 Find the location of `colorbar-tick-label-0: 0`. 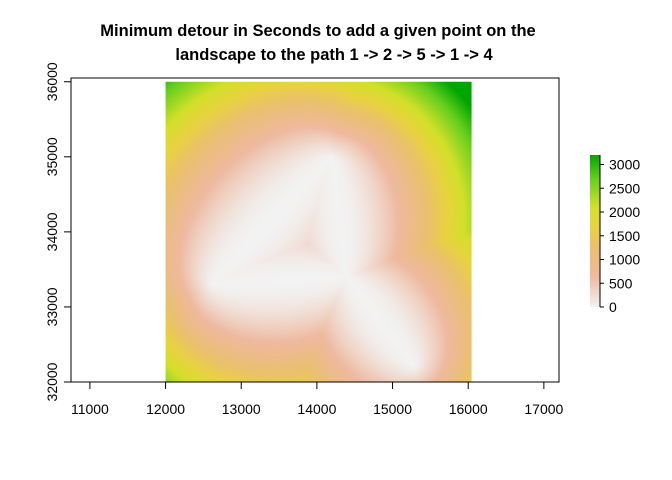

colorbar-tick-label-0: 0 is located at coordinates (613, 307).